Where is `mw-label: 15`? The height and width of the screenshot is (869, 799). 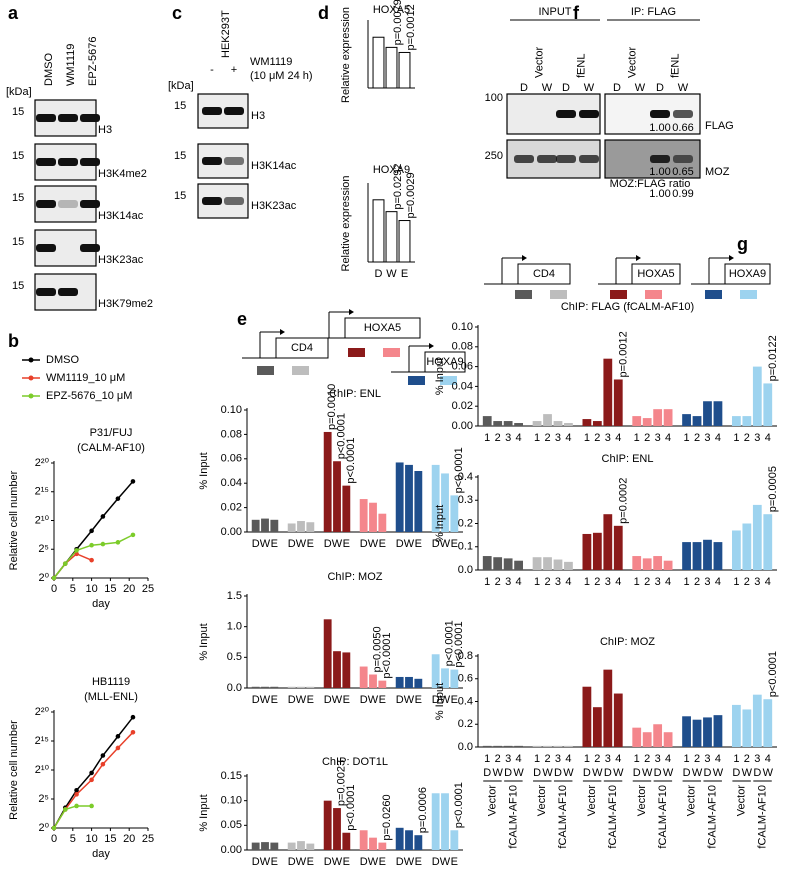
mw-label: 15 is located at coordinates (180, 156).